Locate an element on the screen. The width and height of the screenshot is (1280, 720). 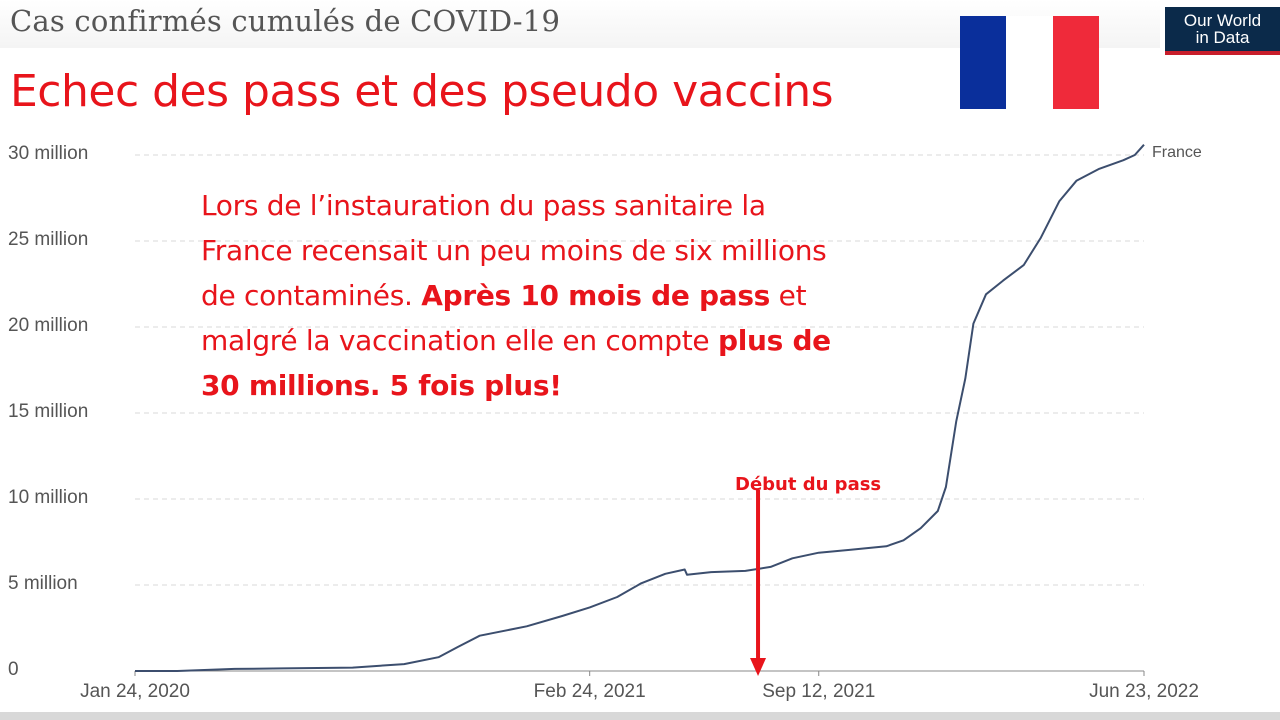
x-tick-label: Sep 12, 2021 is located at coordinates (819, 691).